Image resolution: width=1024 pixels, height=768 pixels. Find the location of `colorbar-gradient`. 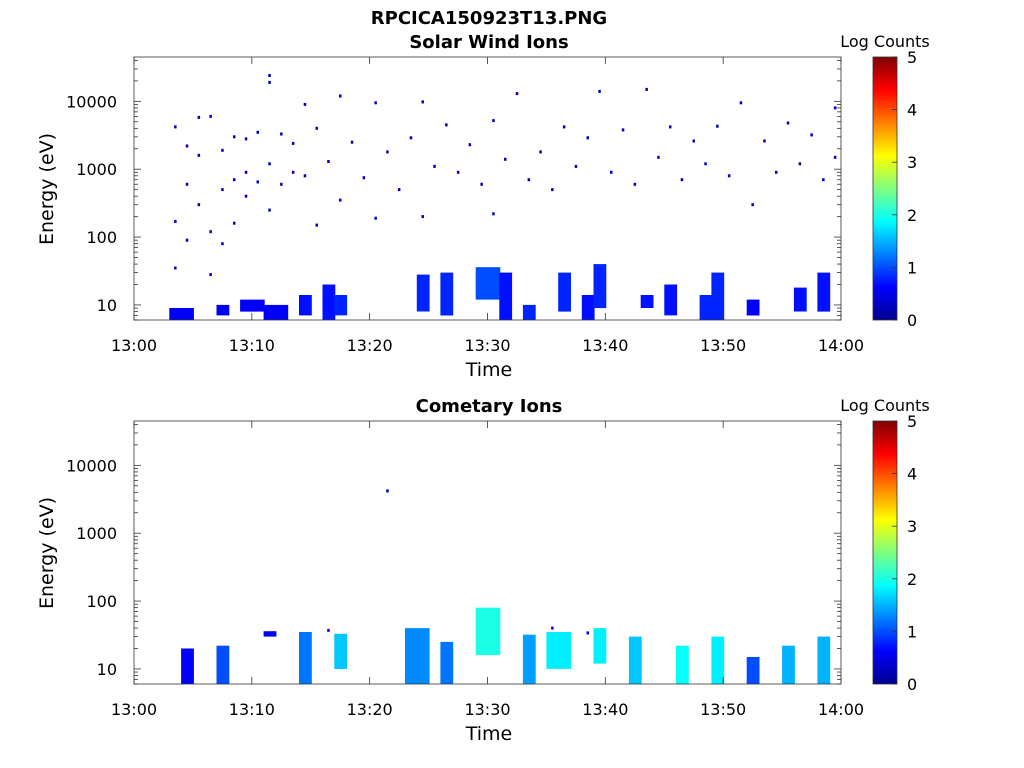

colorbar-gradient is located at coordinates (885, 552).